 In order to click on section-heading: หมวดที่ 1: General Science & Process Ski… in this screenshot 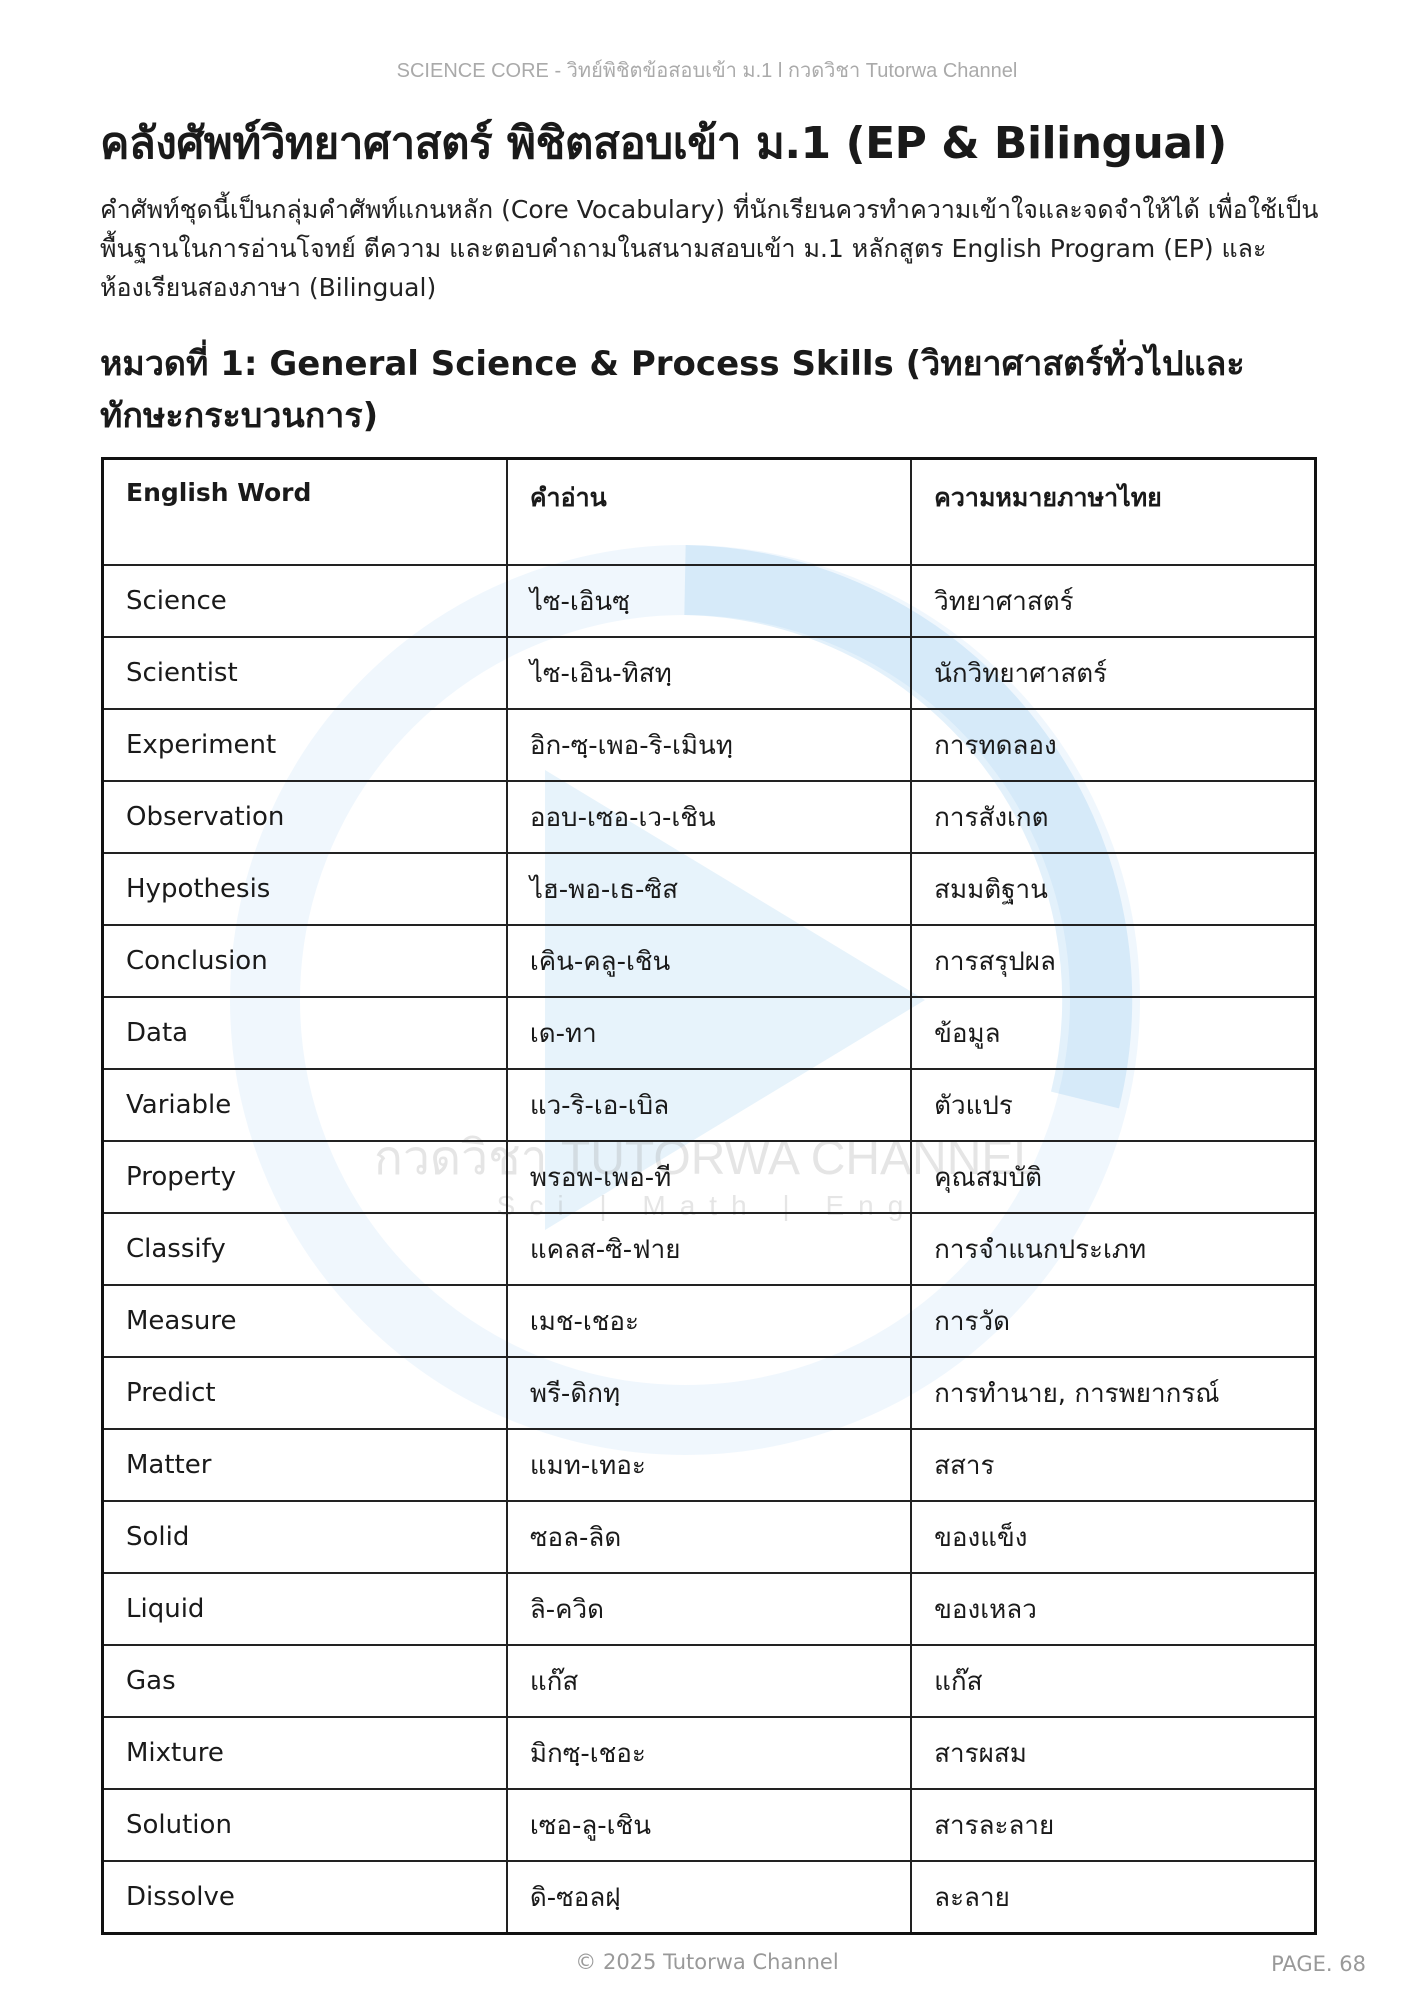, I will do `click(672, 390)`.